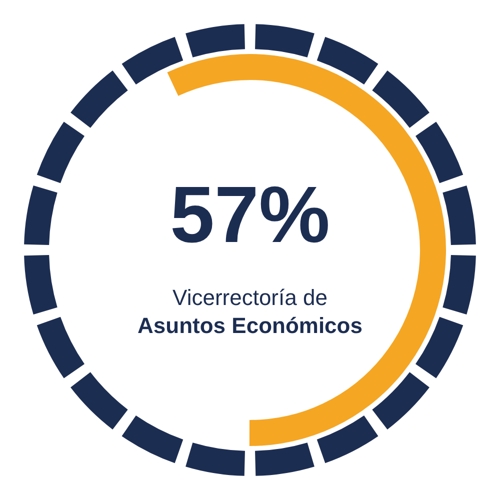  Describe the element at coordinates (250, 214) in the screenshot. I see `data-label: 57%` at that location.